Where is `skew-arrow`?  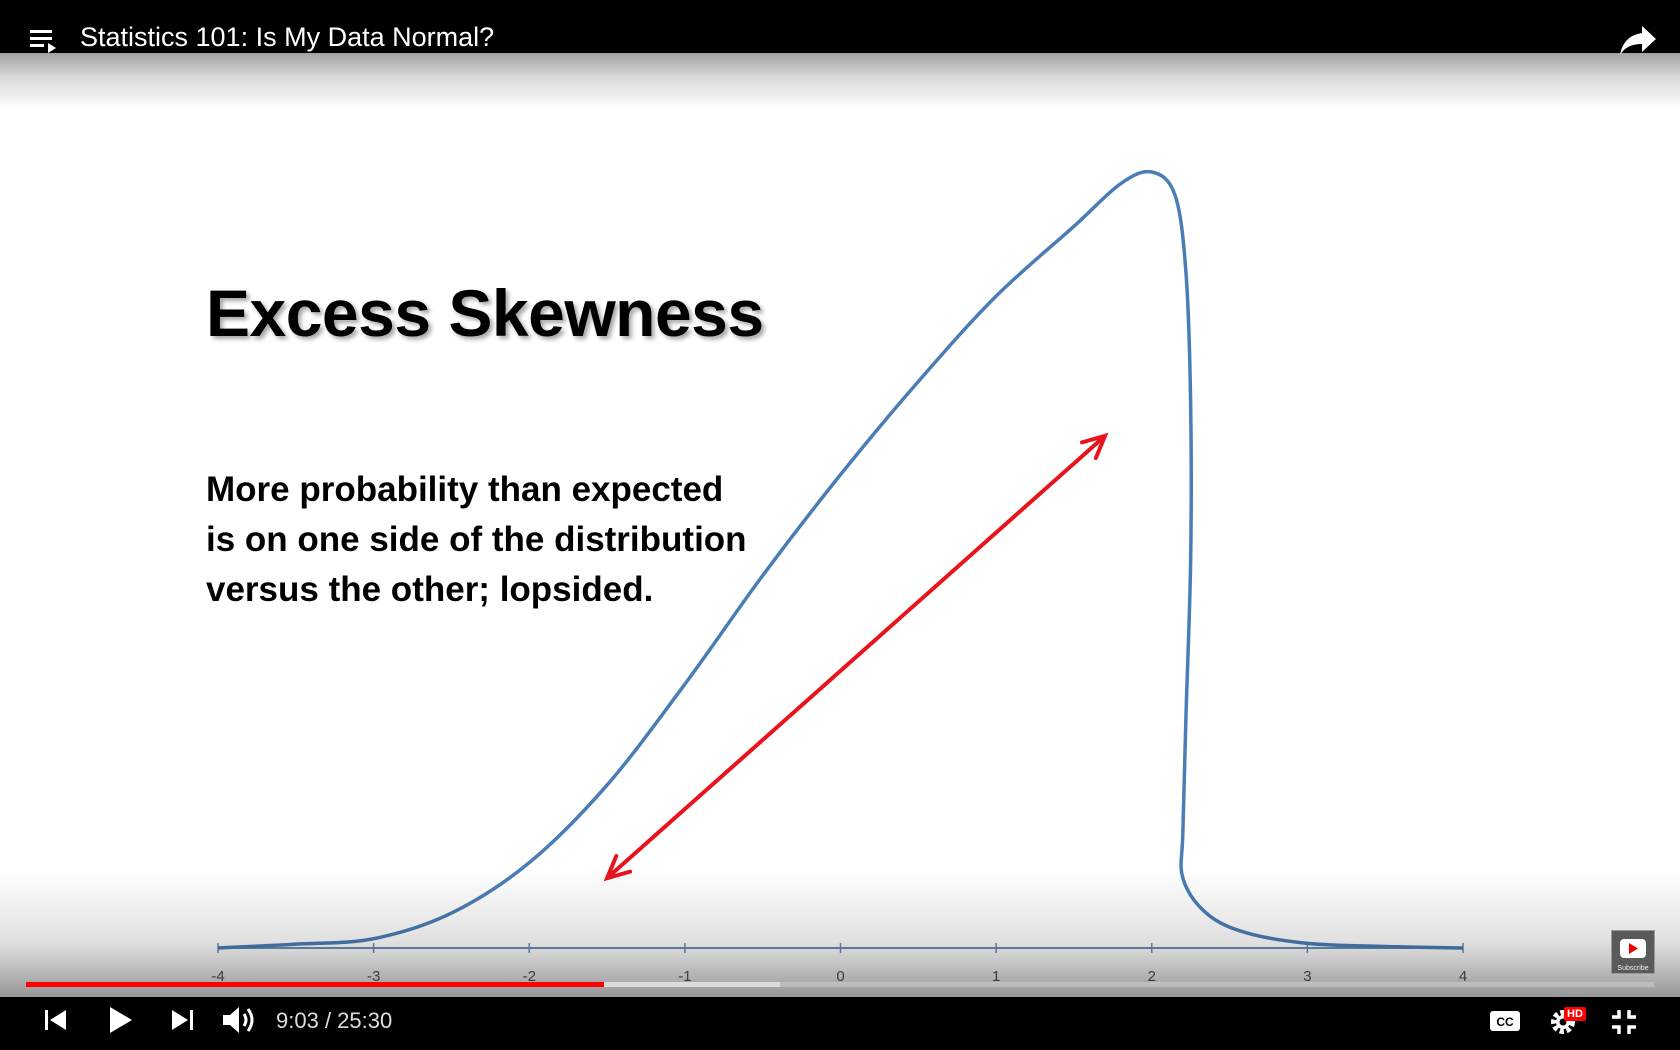 skew-arrow is located at coordinates (856, 657).